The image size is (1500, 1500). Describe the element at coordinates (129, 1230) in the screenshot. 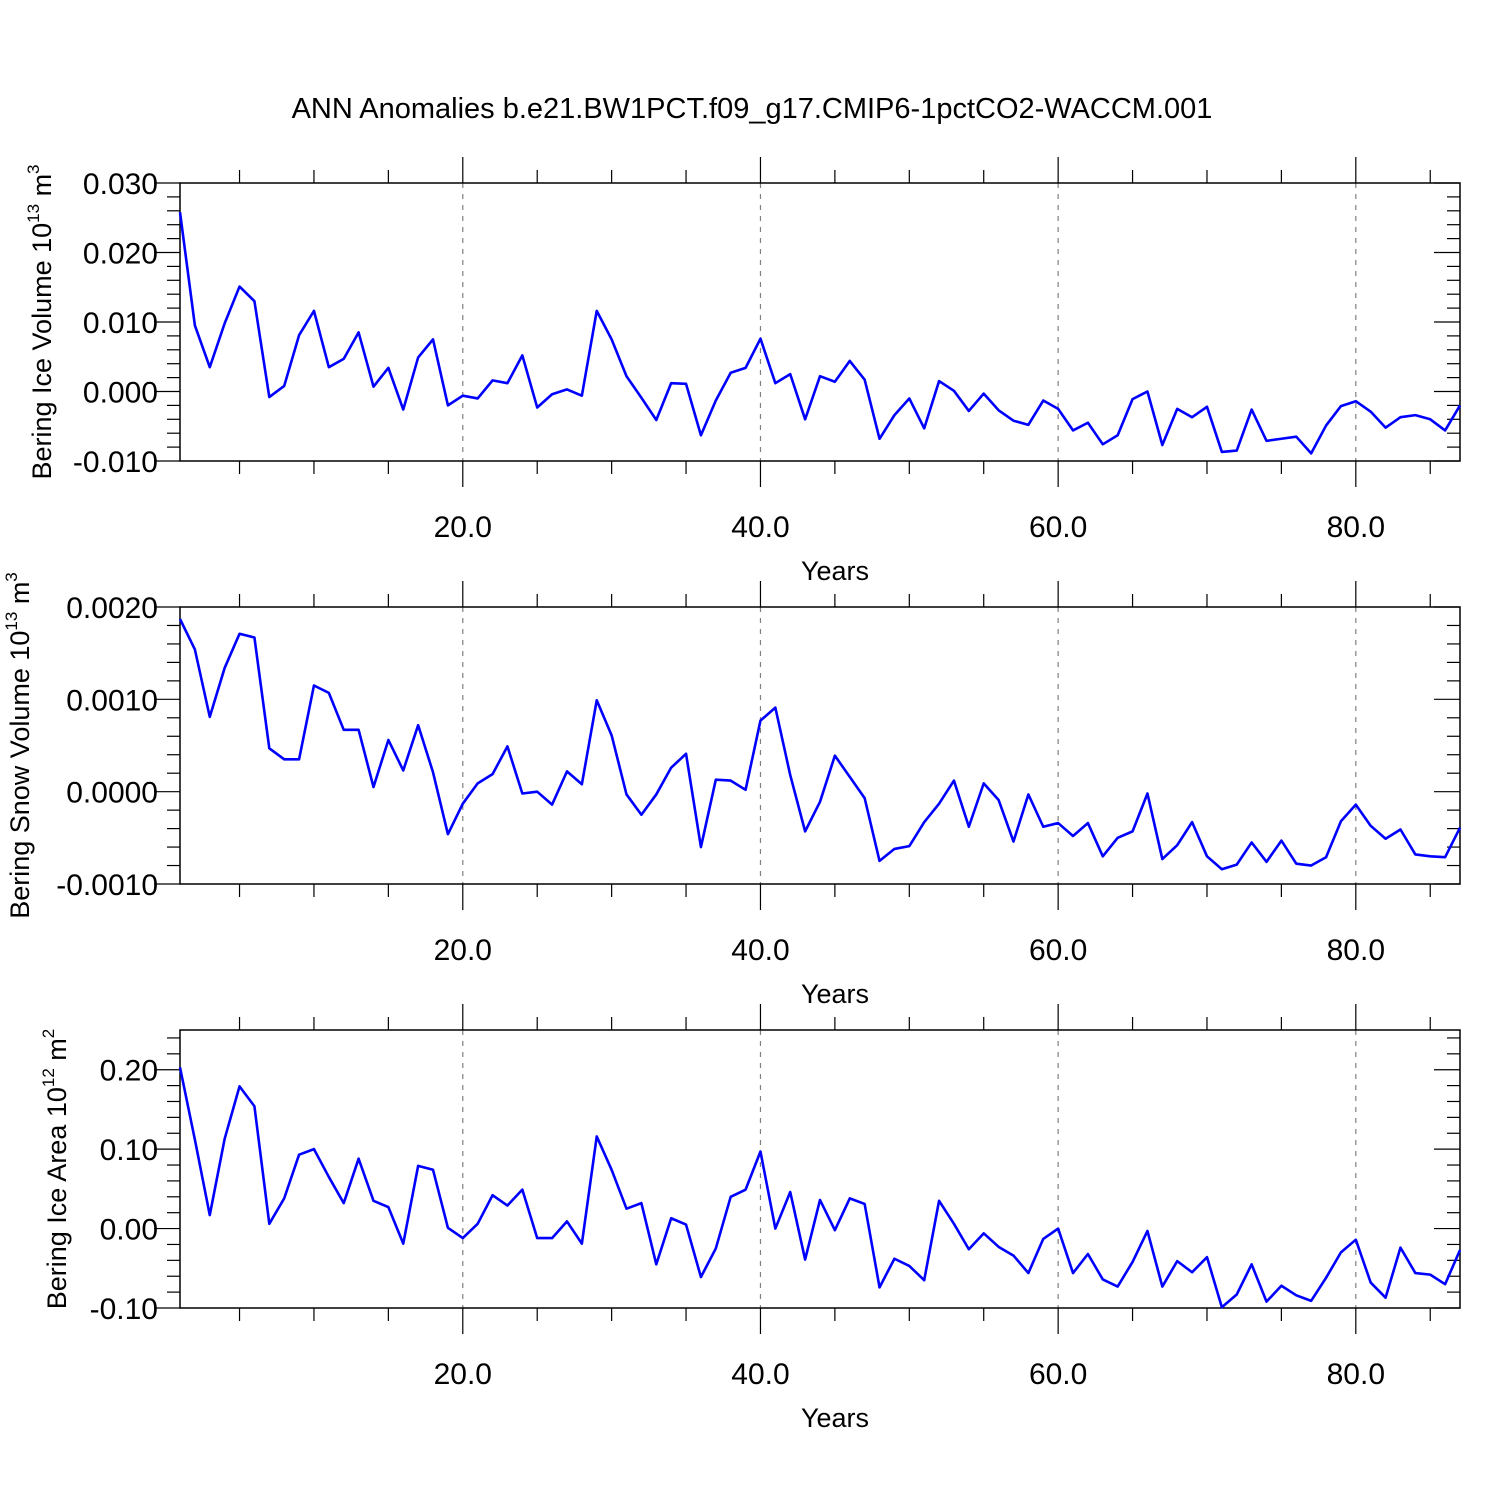

I see `y-tick-label: 0.00` at that location.